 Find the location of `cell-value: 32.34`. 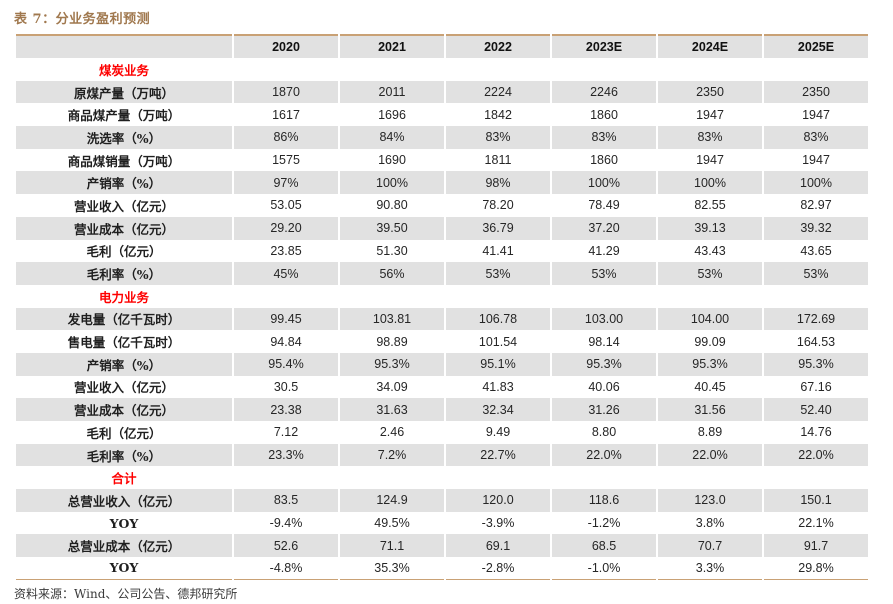

cell-value: 32.34 is located at coordinates (498, 409).